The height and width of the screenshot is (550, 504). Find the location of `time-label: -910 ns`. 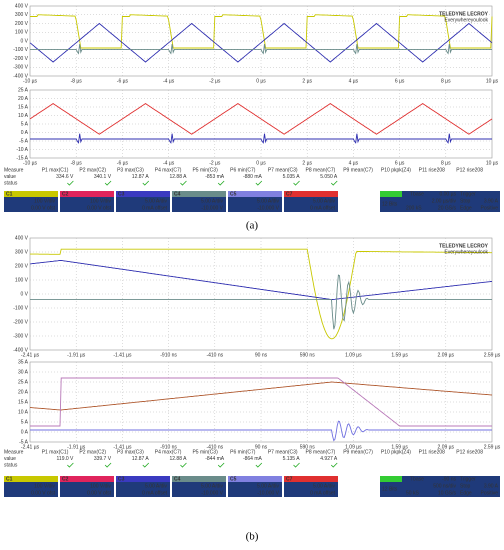

time-label: -910 ns is located at coordinates (168, 355).